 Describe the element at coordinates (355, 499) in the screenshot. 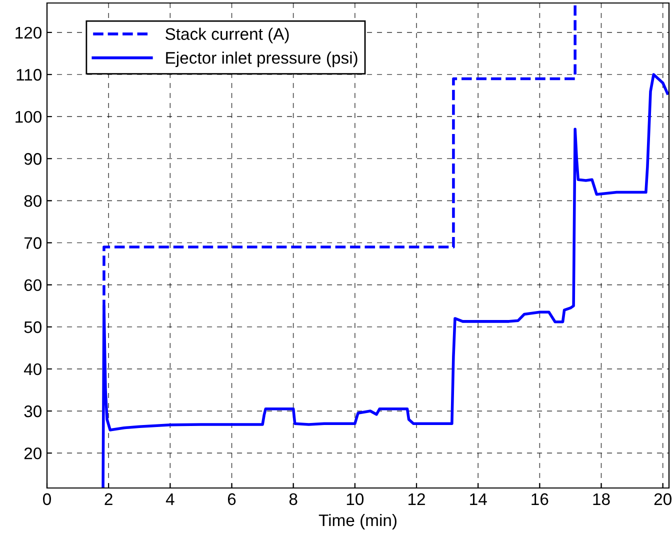

I see `x-tick-label: 10` at that location.